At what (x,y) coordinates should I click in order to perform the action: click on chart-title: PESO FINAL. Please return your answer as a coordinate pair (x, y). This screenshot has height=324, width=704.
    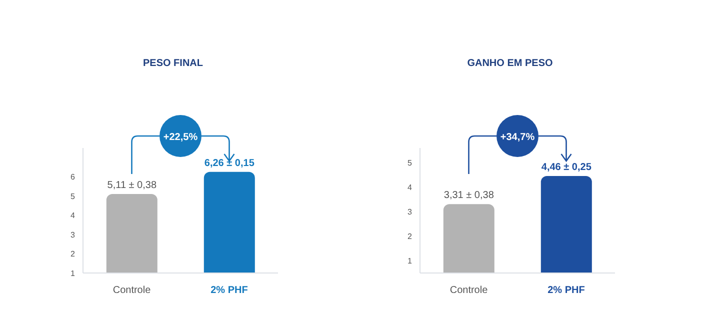
    Looking at the image, I should click on (173, 64).